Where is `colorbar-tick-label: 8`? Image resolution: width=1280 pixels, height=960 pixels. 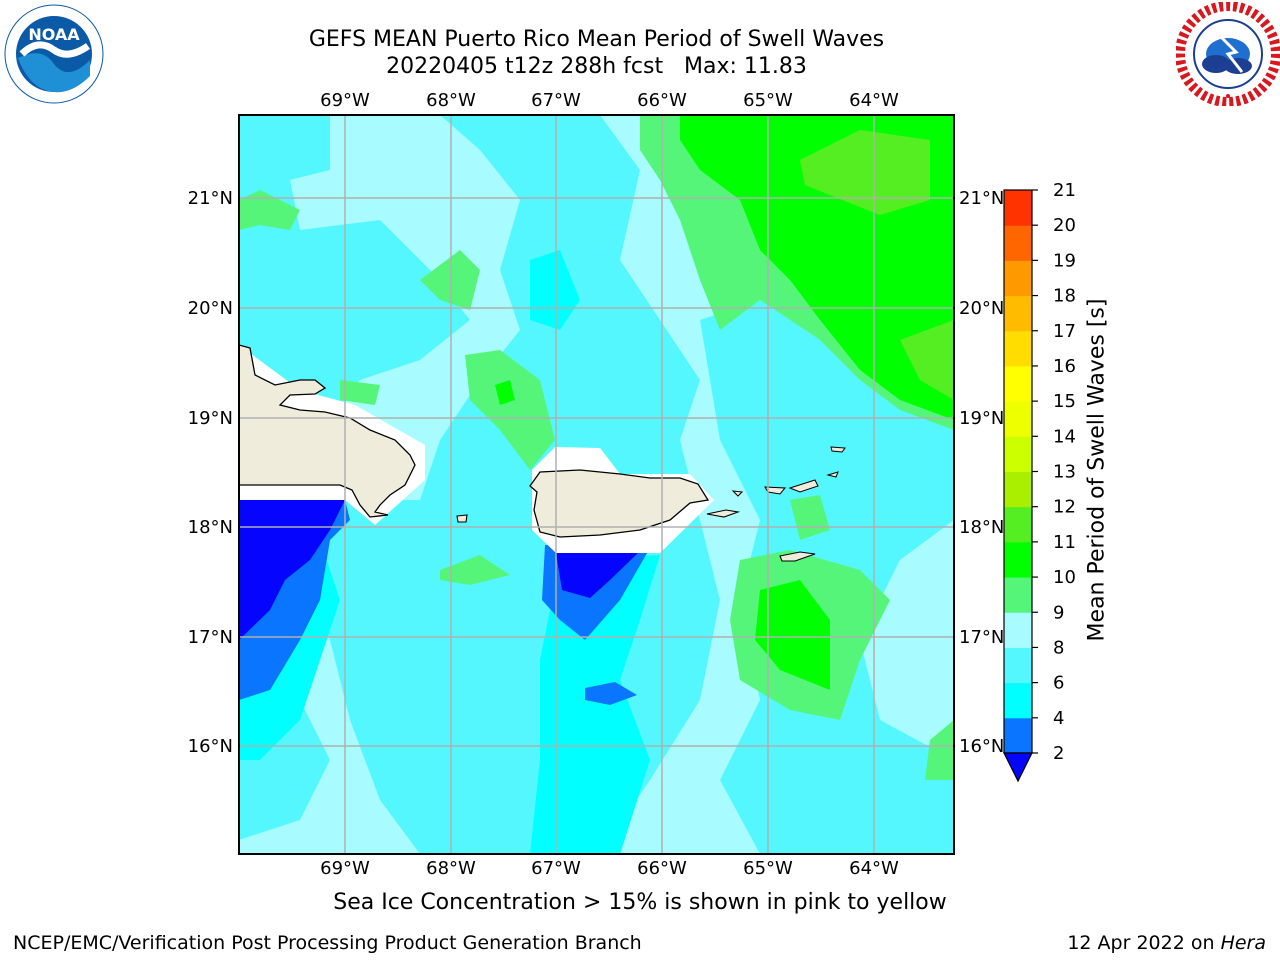 colorbar-tick-label: 8 is located at coordinates (1058, 647).